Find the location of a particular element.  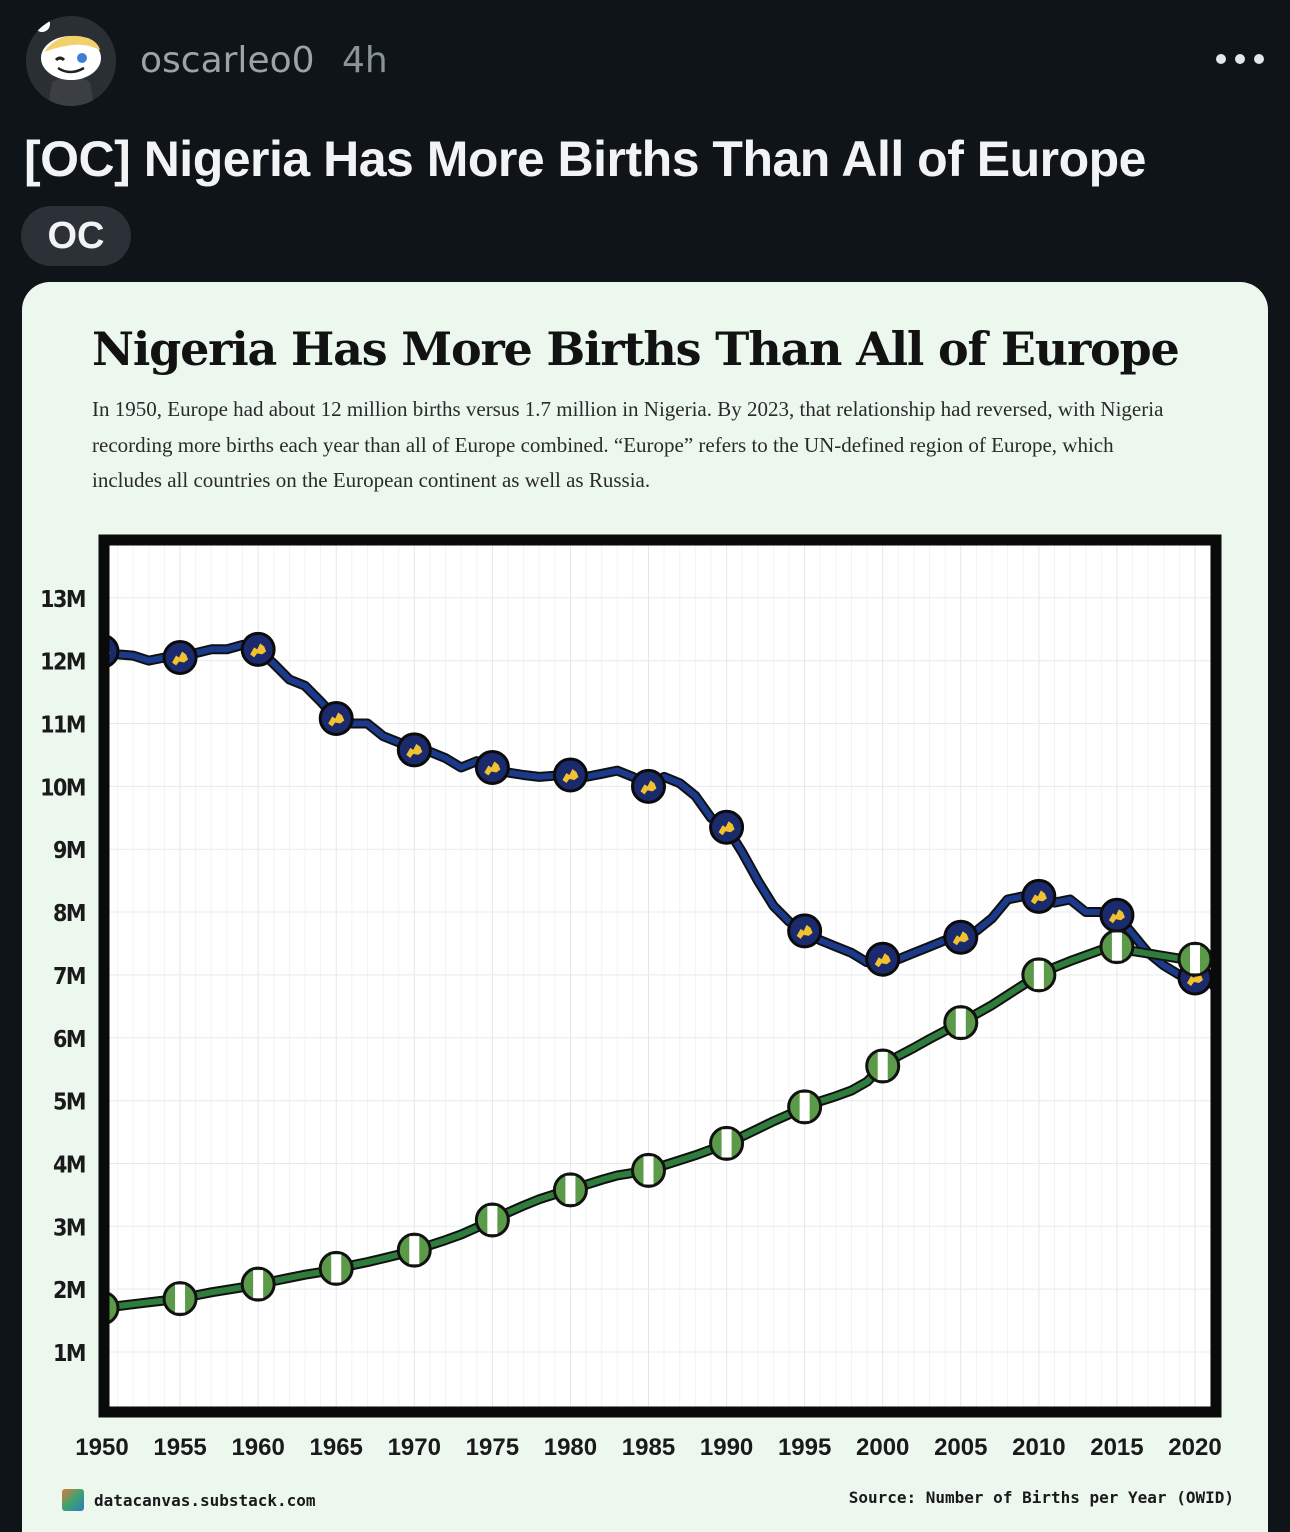

y-tick-label: 8M is located at coordinates (69, 914).